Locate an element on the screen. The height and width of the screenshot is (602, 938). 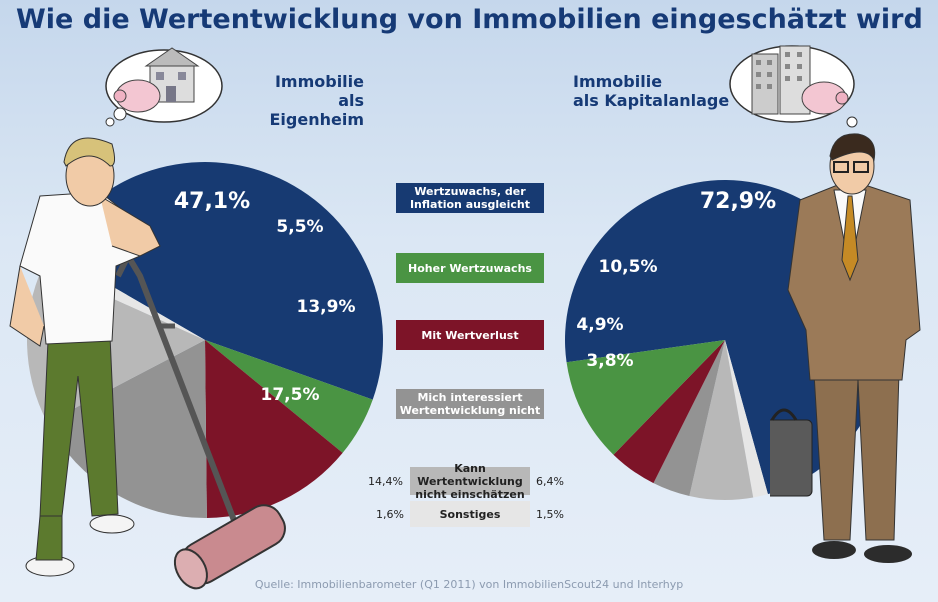
pie-kapitalanlage-label-inflation: 72,9% is located at coordinates (738, 201).